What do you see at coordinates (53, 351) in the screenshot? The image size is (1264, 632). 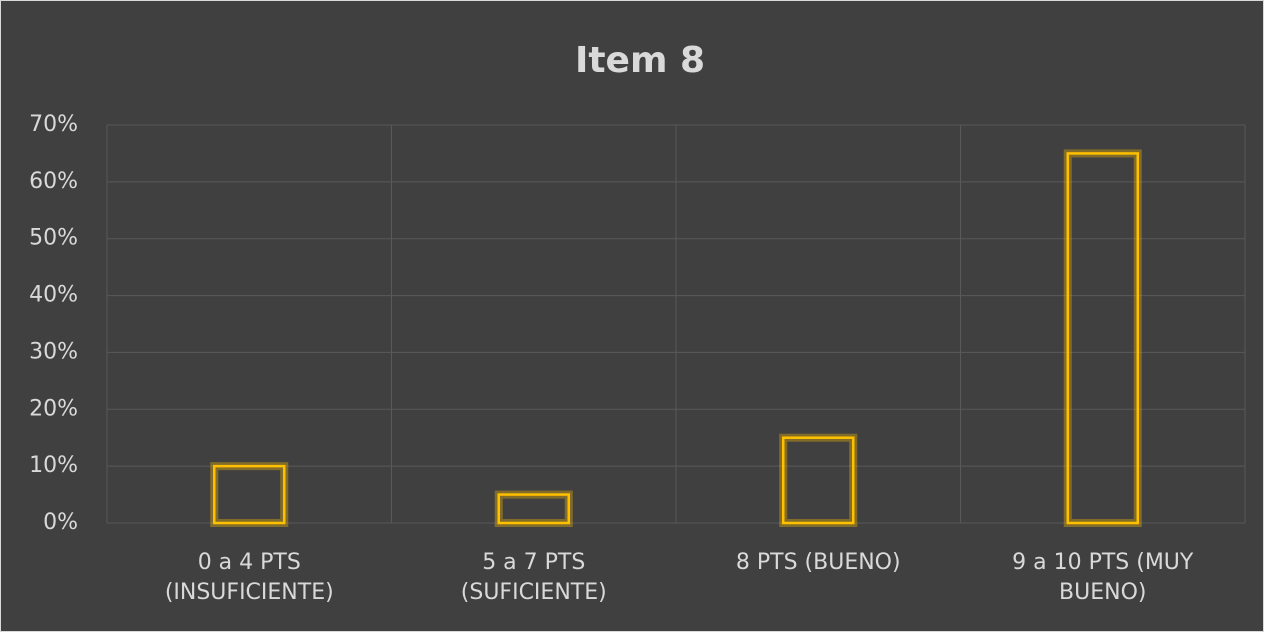 I see `y-tick-label: 30%` at bounding box center [53, 351].